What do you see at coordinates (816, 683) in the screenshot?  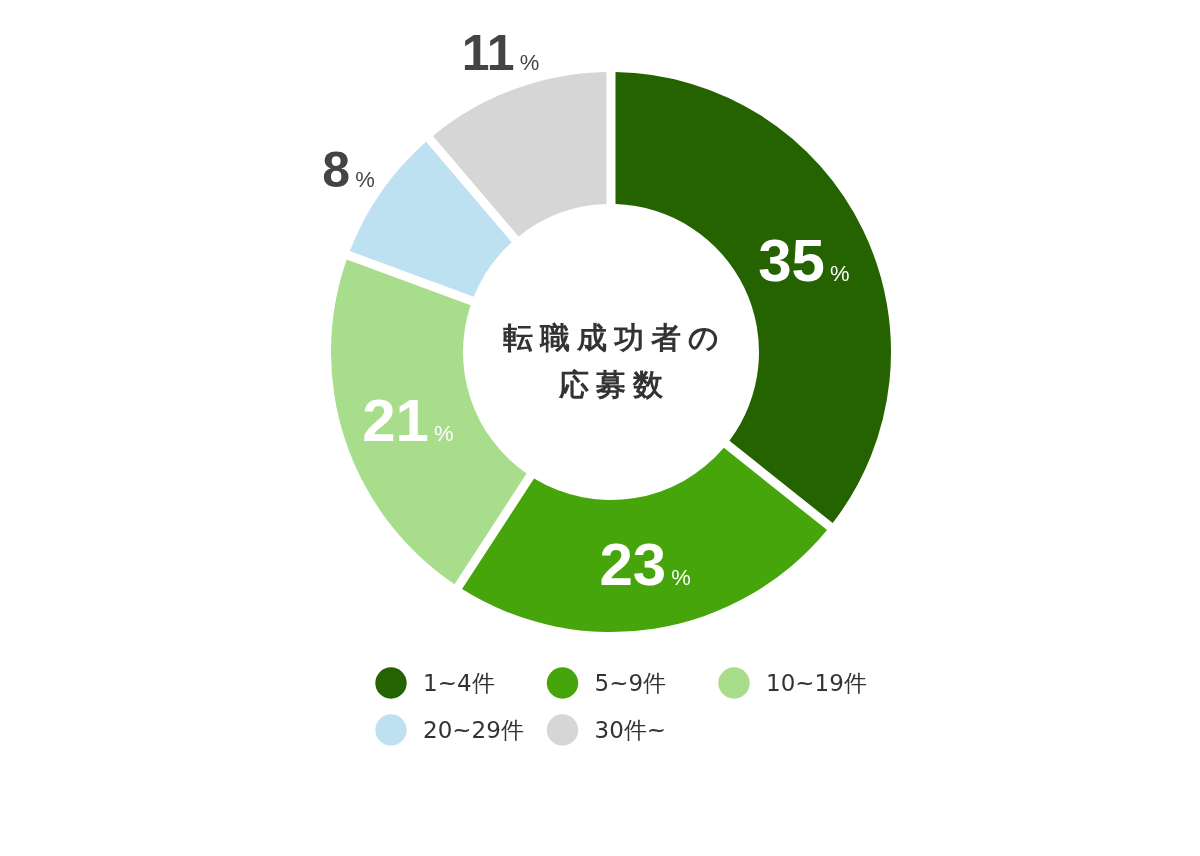 I see `legend-label: 10~19件` at bounding box center [816, 683].